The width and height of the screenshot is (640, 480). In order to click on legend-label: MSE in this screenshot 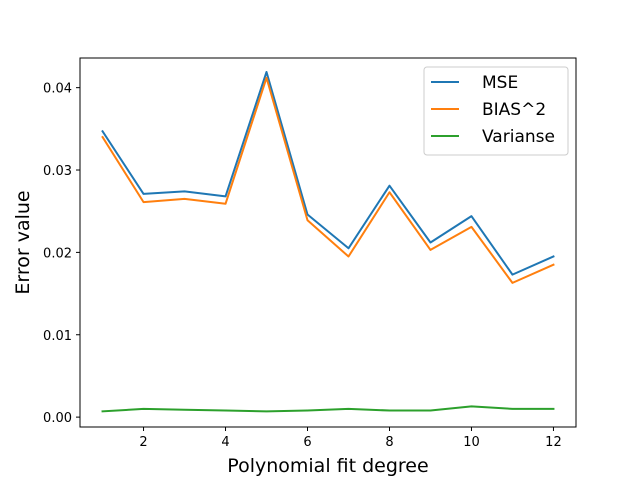, I will do `click(500, 83)`.